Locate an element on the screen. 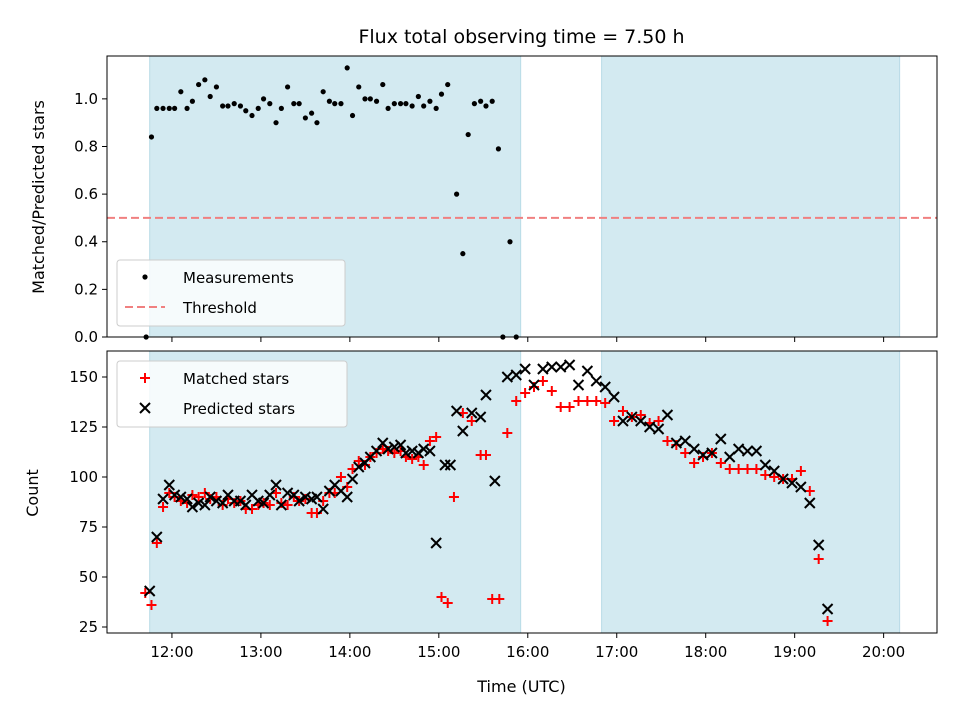 The height and width of the screenshot is (720, 960). y-tick-label-2: 75 is located at coordinates (88, 527).